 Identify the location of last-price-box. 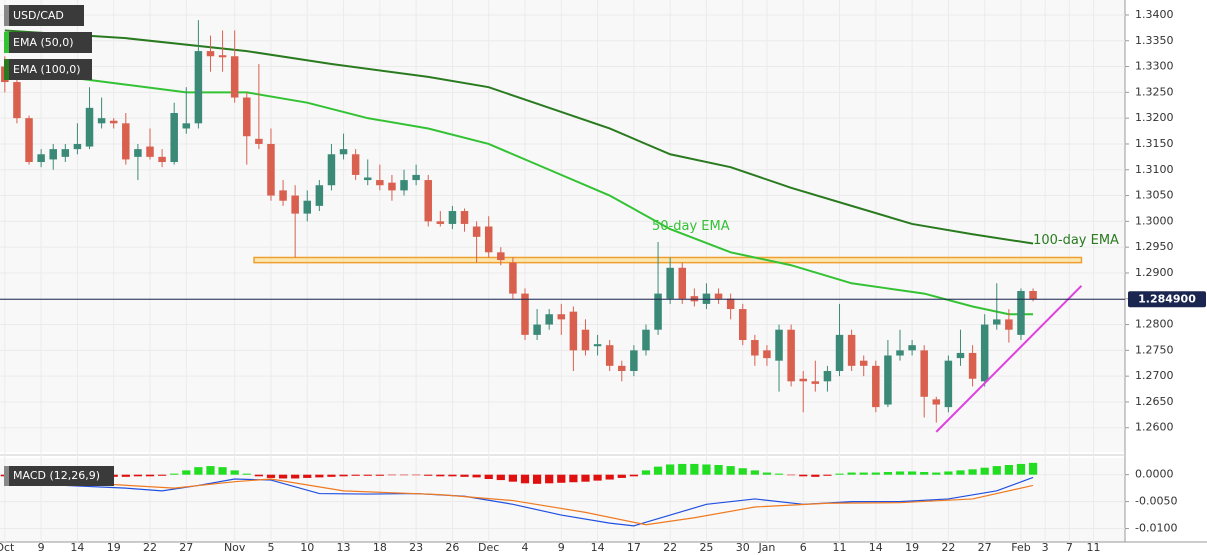
(1167, 299).